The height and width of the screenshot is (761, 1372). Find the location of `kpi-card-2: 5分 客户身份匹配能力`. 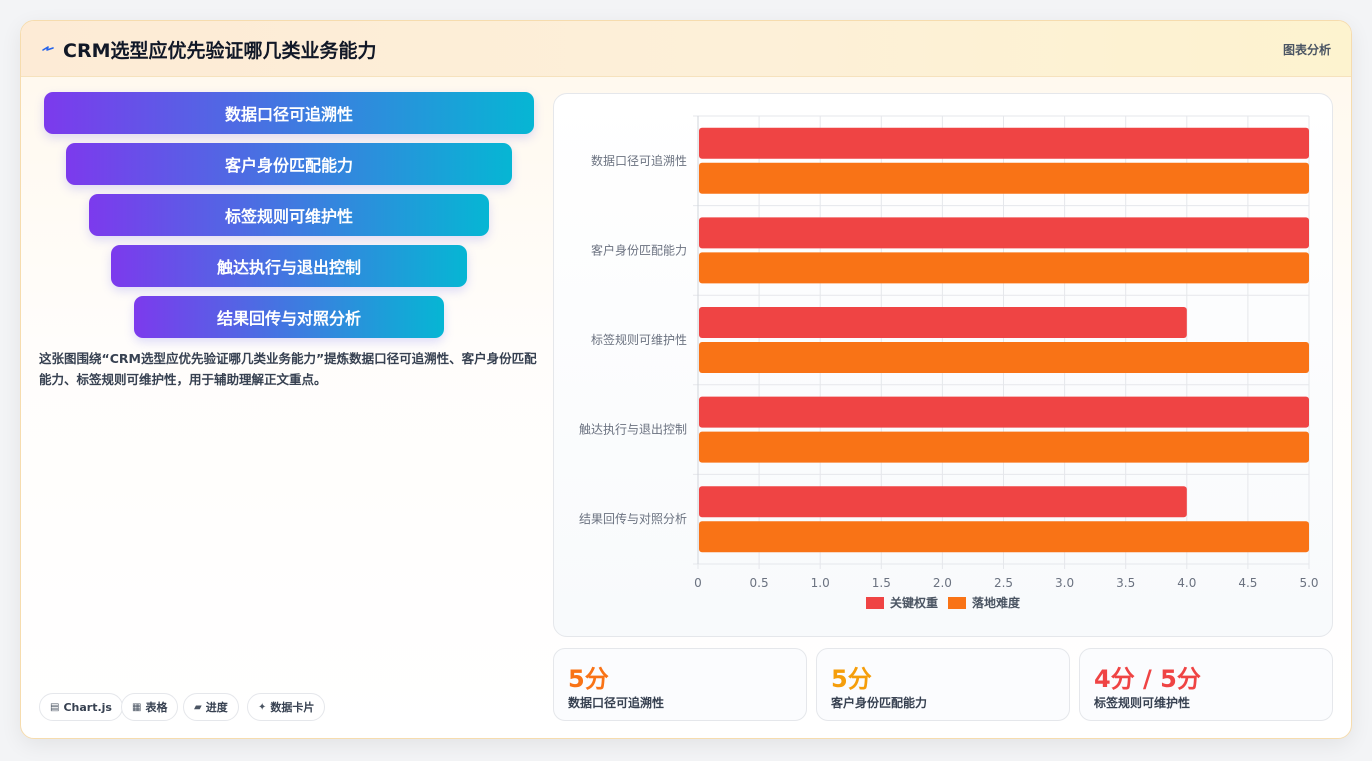

kpi-card-2: 5分 客户身份匹配能力 is located at coordinates (943, 684).